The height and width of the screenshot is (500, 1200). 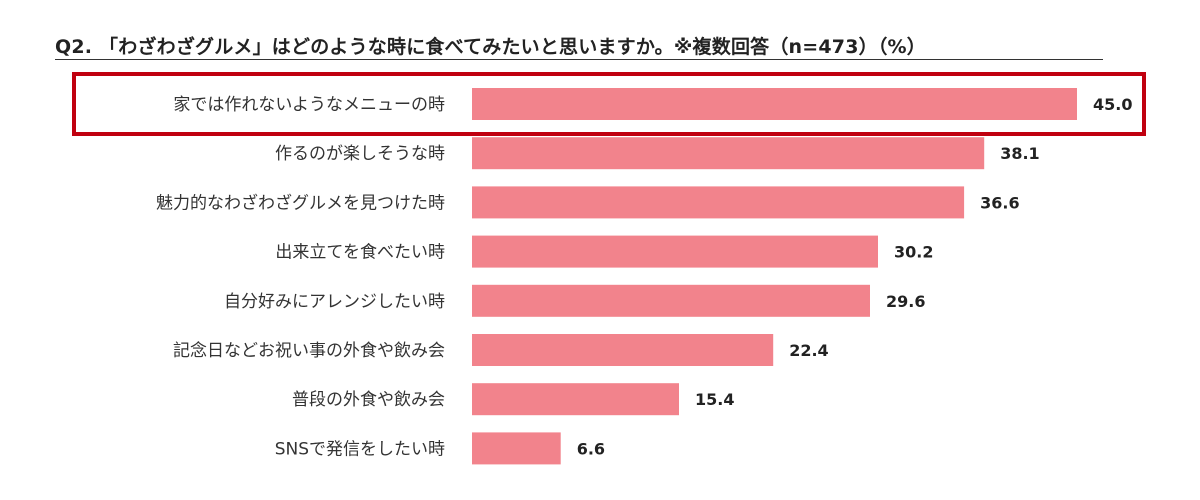 I want to click on category-label: 作るのが楽しそうな時, so click(x=360, y=154).